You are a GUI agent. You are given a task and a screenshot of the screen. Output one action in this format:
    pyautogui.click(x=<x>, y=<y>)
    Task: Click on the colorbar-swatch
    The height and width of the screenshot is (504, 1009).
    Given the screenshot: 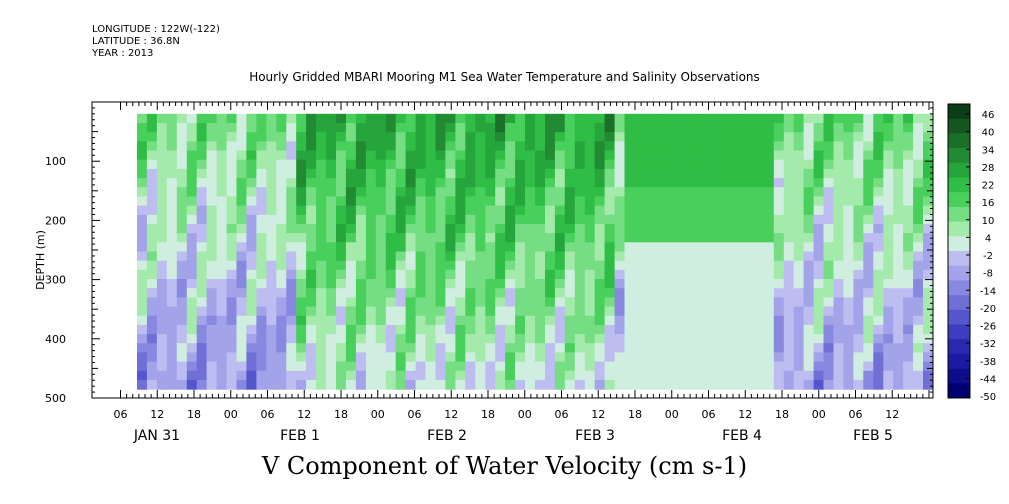 What is the action you would take?
    pyautogui.click(x=959, y=347)
    